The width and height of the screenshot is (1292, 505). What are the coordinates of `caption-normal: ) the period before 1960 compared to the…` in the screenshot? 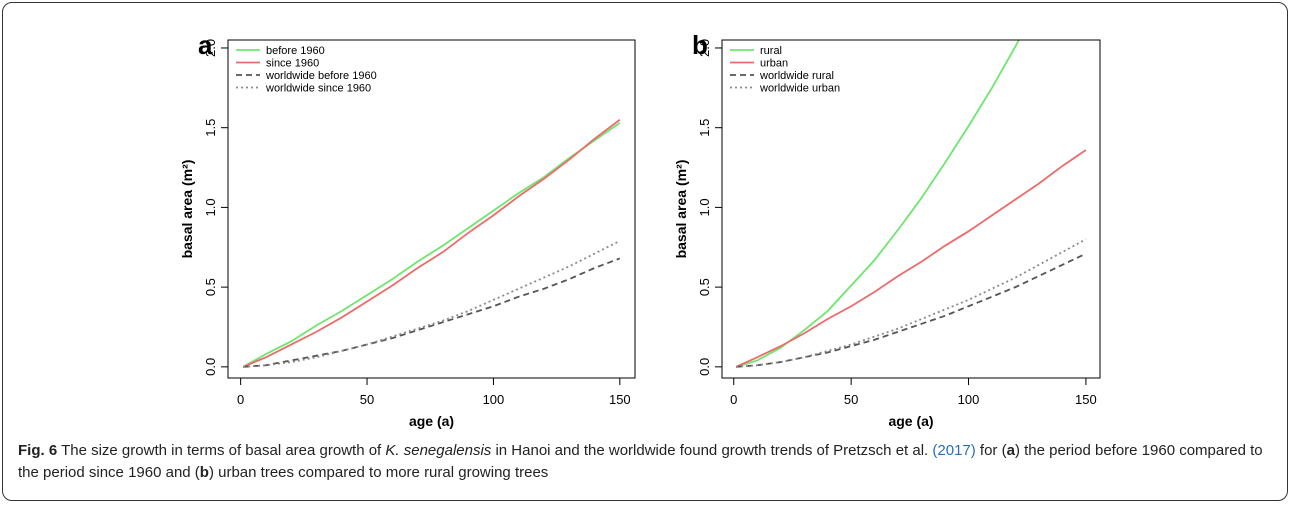 It's located at (640, 461).